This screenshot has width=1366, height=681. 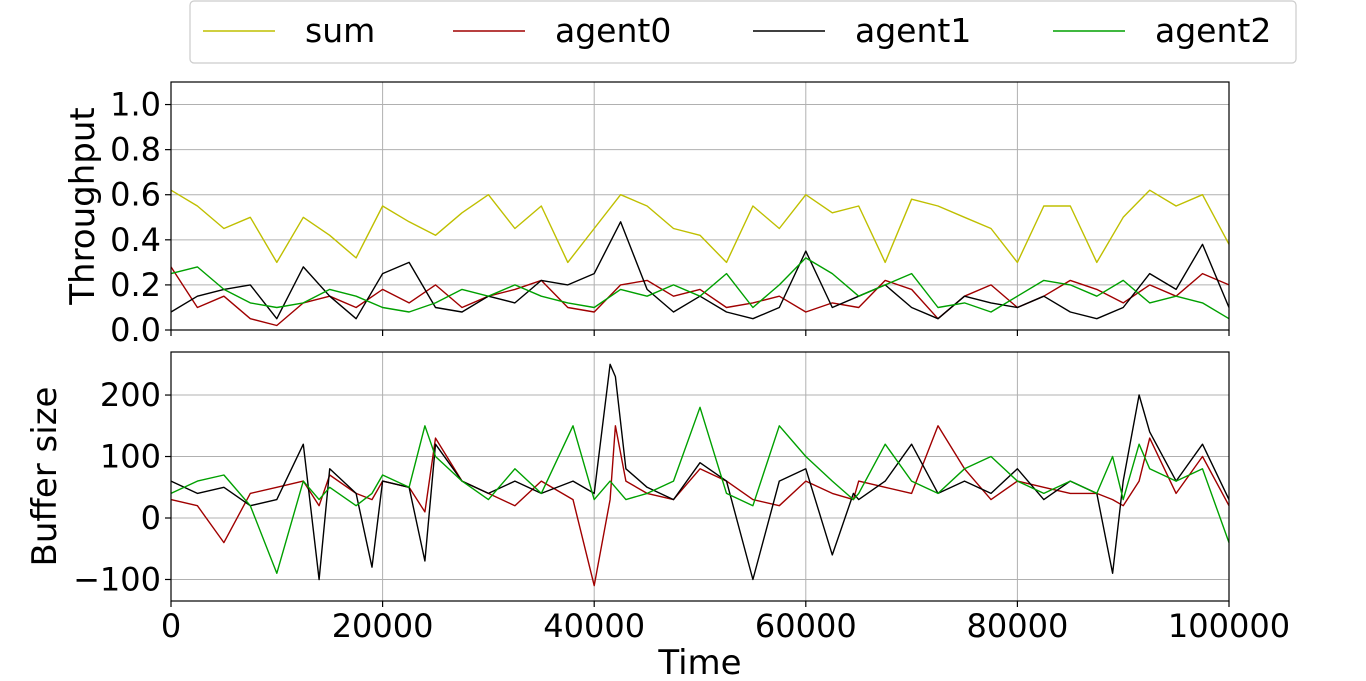 What do you see at coordinates (383, 626) in the screenshot?
I see `x-tick-label: 20000` at bounding box center [383, 626].